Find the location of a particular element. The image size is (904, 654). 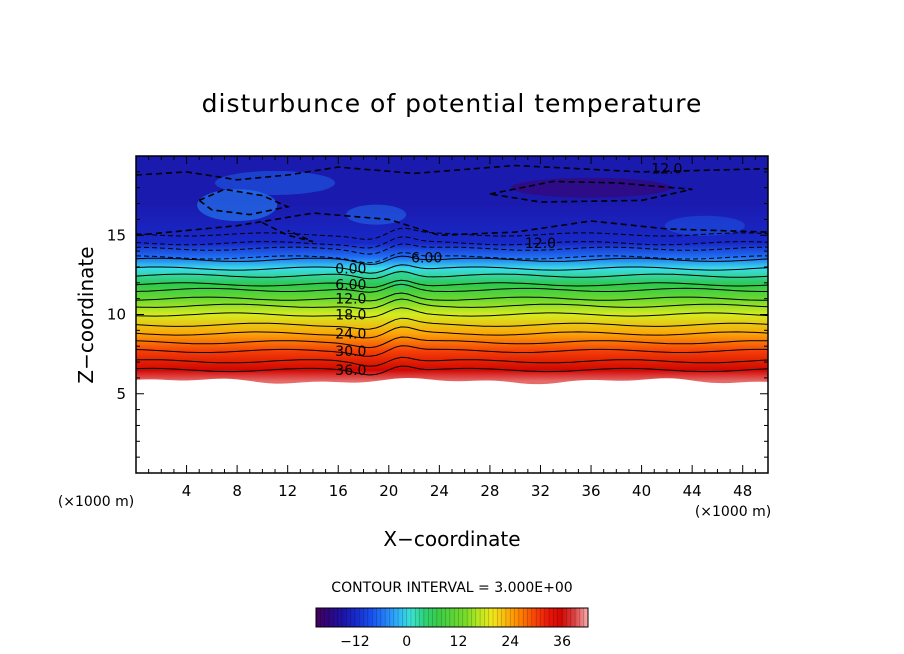

x-tick-label: 20 is located at coordinates (388, 491).